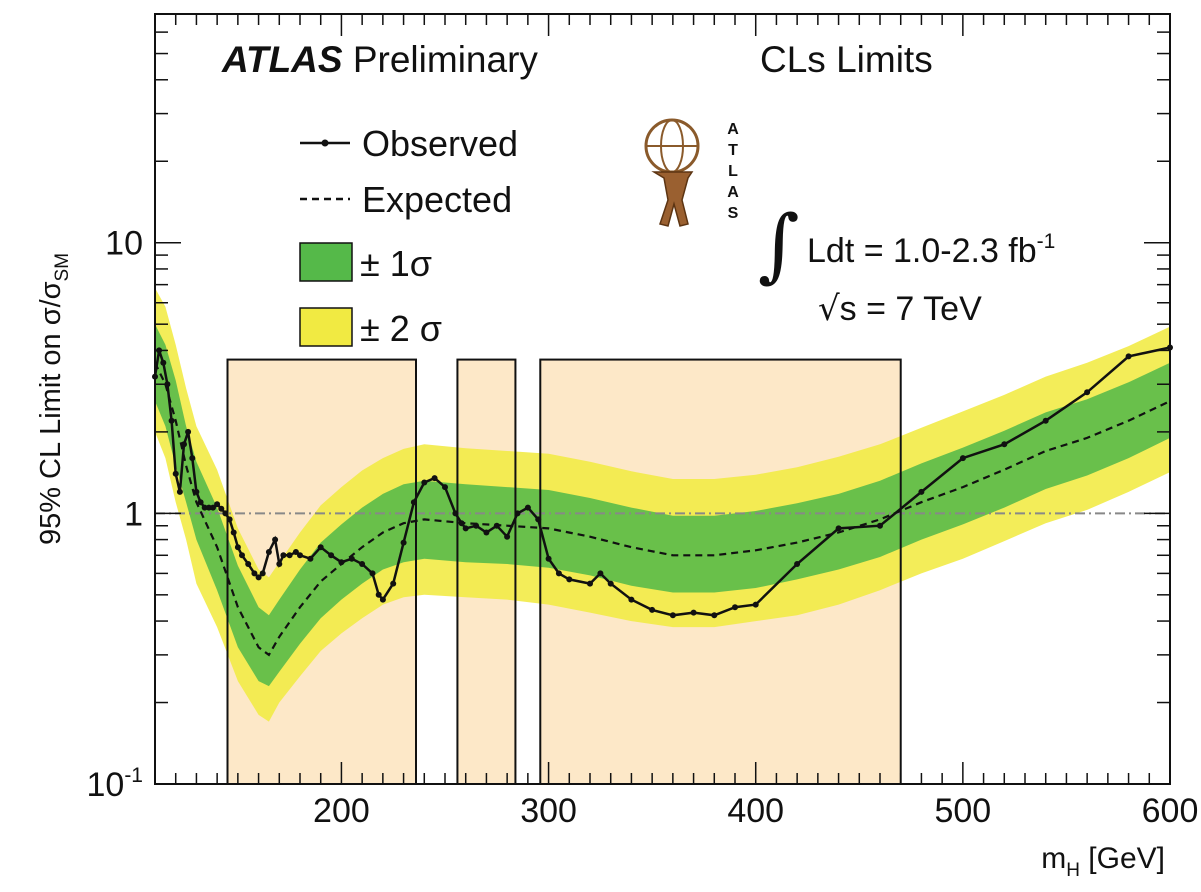  I want to click on logo-letter-a: A, so click(733, 129).